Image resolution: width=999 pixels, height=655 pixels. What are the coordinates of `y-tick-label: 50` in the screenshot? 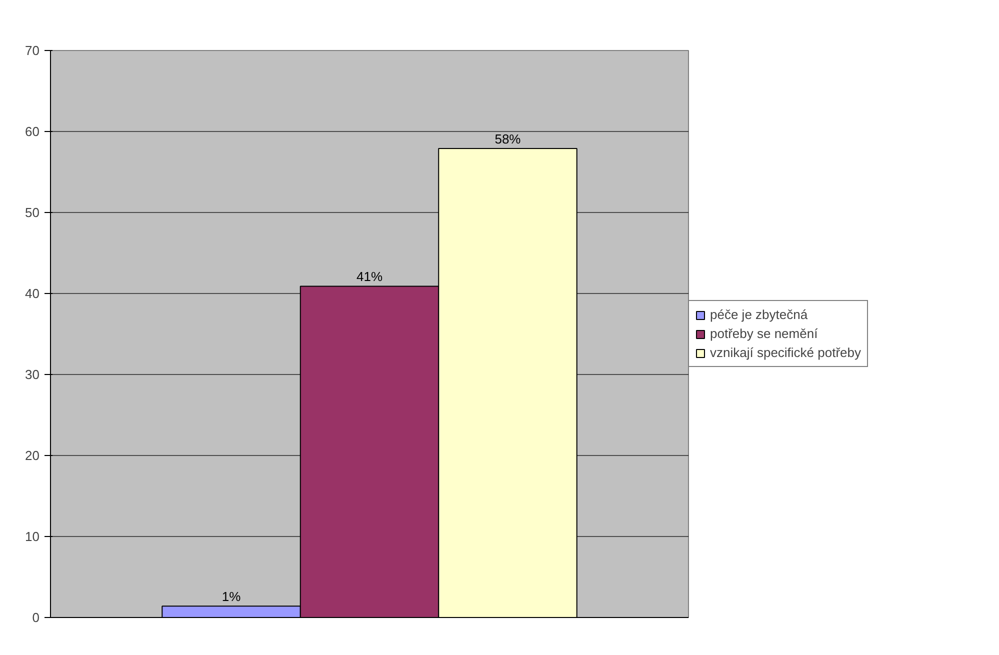 It's located at (32, 212).